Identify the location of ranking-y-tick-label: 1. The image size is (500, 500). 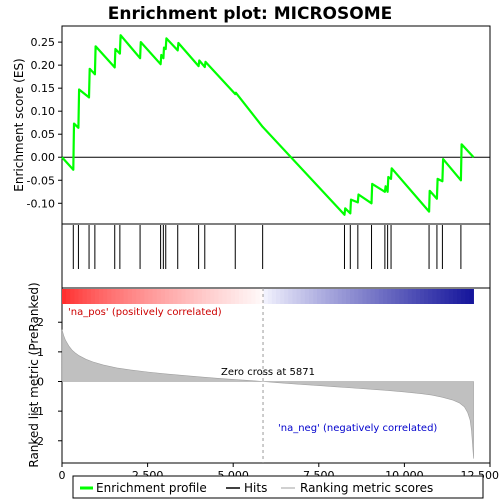
(40, 352).